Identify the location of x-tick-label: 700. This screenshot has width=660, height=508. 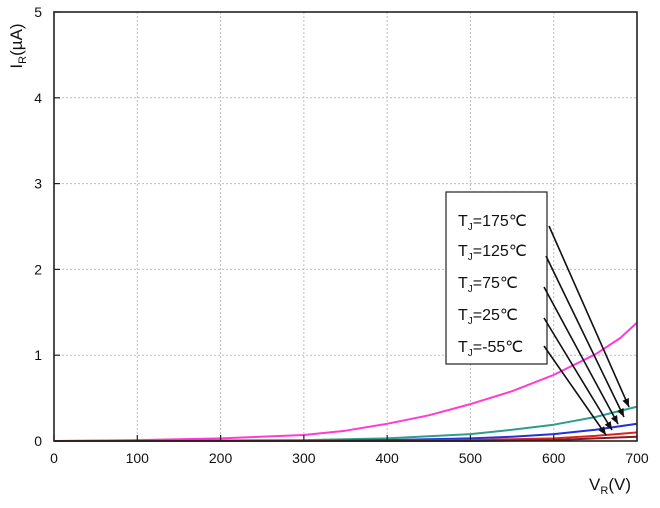
(637, 458).